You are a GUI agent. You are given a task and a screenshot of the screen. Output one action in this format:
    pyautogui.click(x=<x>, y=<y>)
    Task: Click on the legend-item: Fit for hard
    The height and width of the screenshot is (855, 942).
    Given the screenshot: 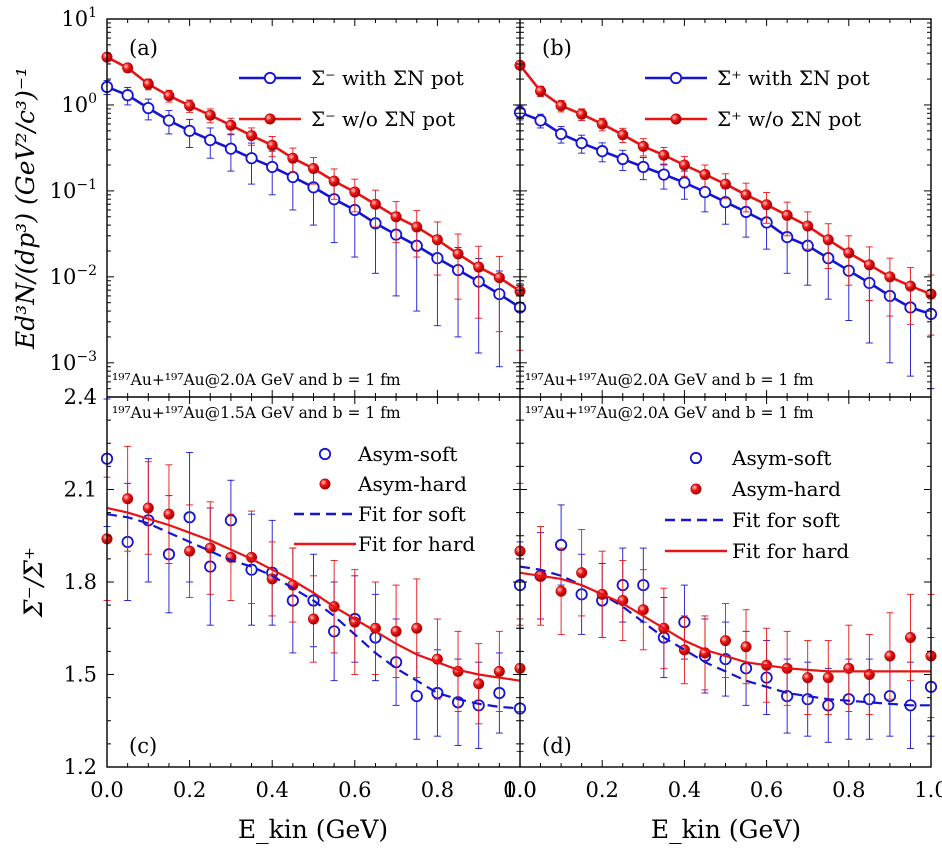 What is the action you would take?
    pyautogui.click(x=757, y=551)
    